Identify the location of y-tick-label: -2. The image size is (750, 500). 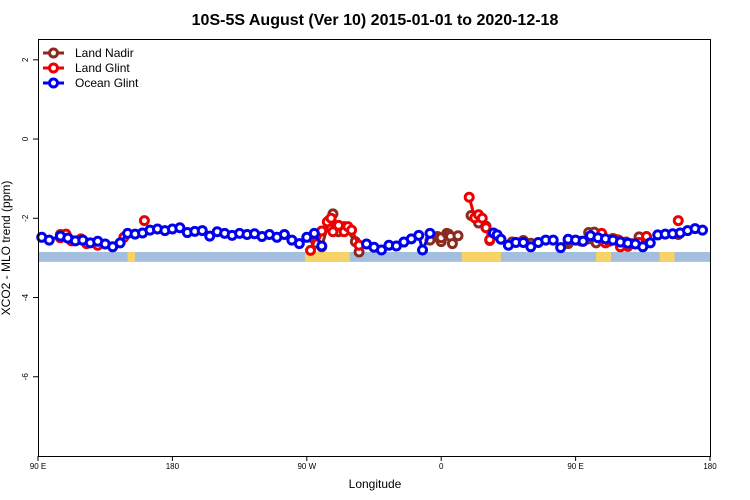
(25, 218).